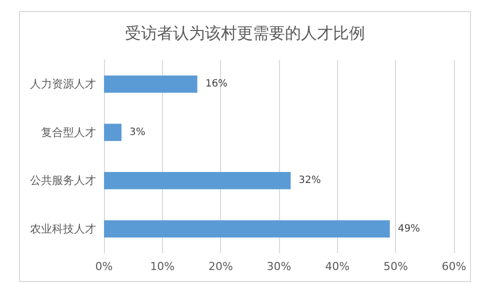 The image size is (489, 284). Describe the element at coordinates (68, 132) in the screenshot. I see `y-tick-label: 复合型人才` at that location.